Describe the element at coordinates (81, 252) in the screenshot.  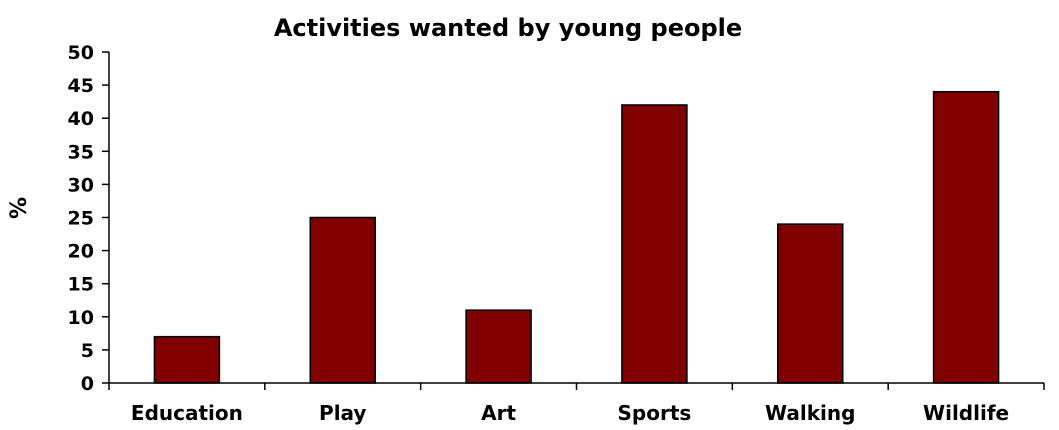
I see `y-tick-label: 20` at that location.